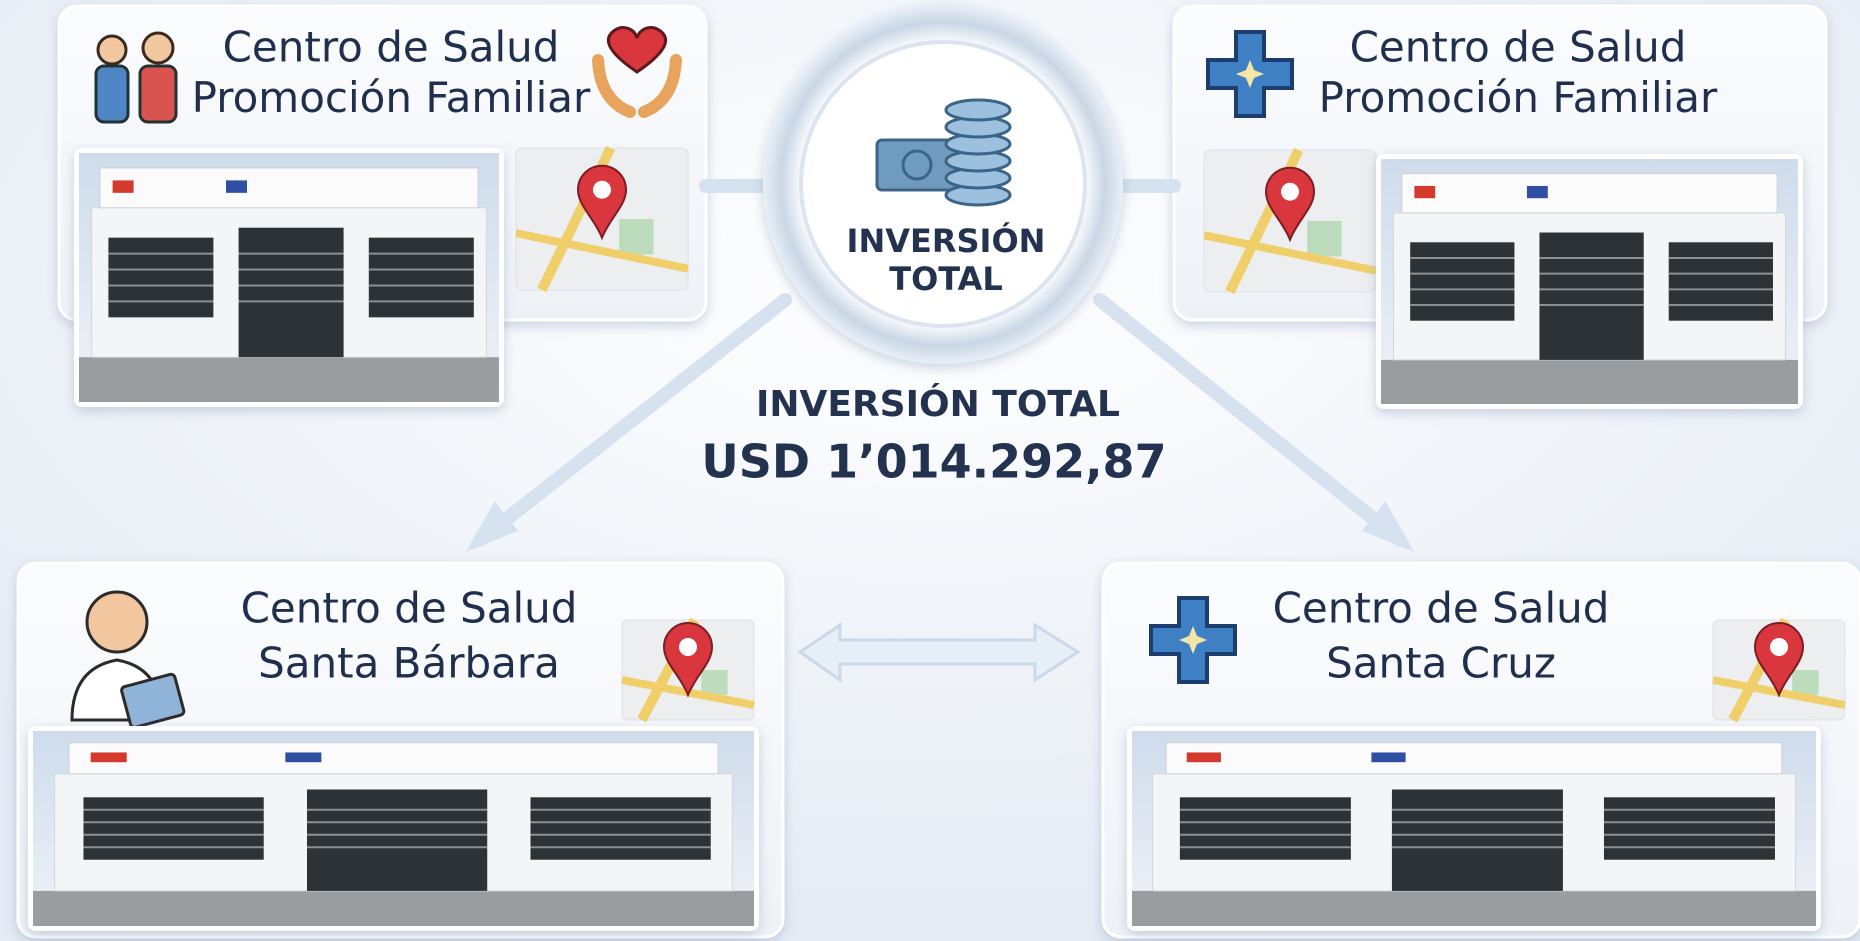 This screenshot has width=1860, height=941. I want to click on total-label: INVERSIÓN TOTAL, so click(938, 404).